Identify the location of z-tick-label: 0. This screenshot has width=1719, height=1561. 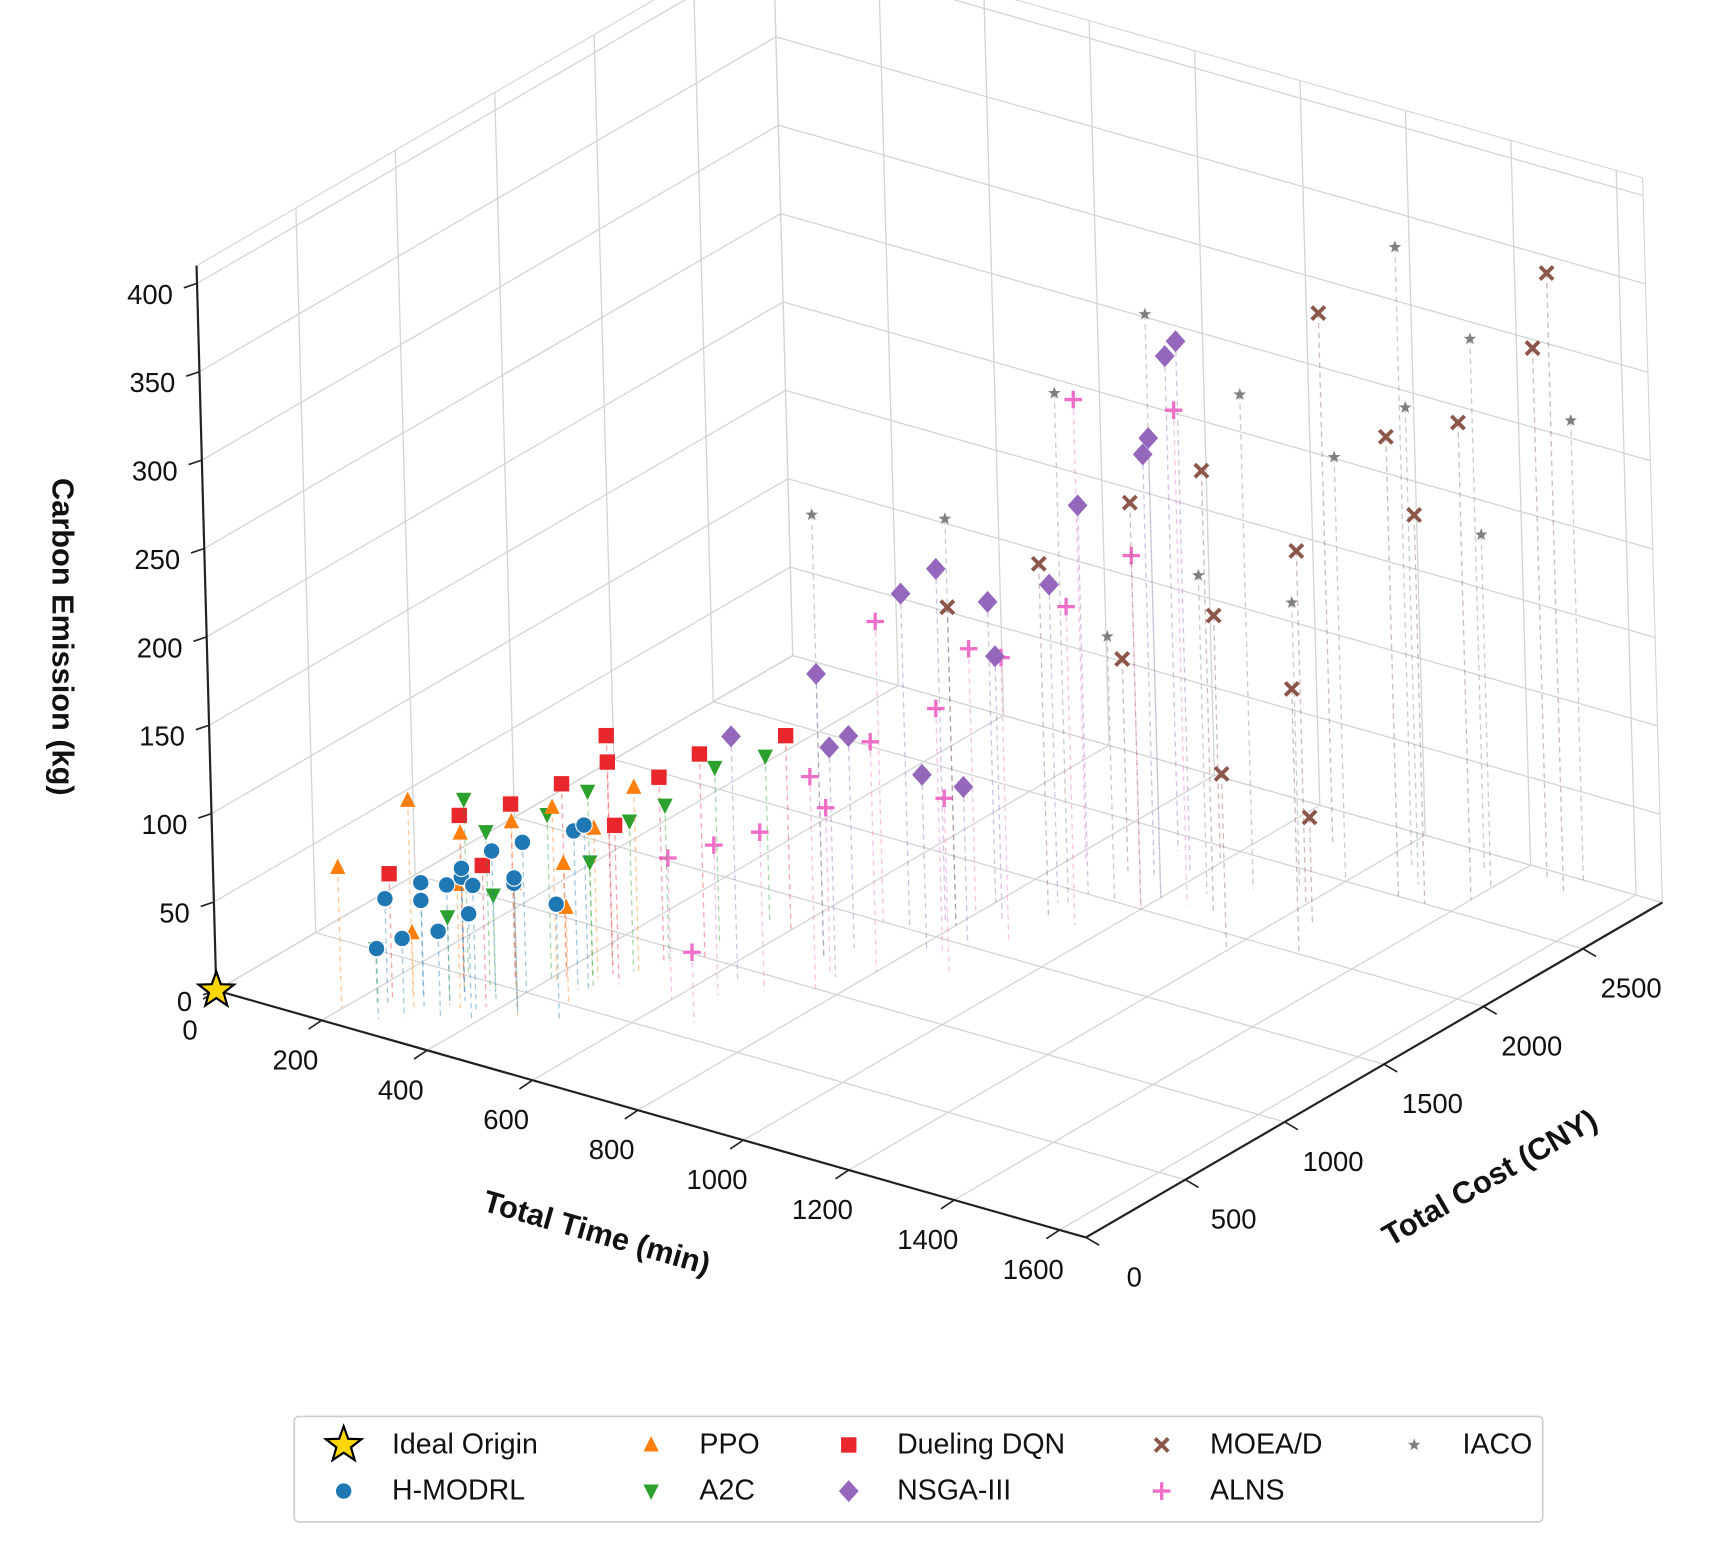
(184, 1001).